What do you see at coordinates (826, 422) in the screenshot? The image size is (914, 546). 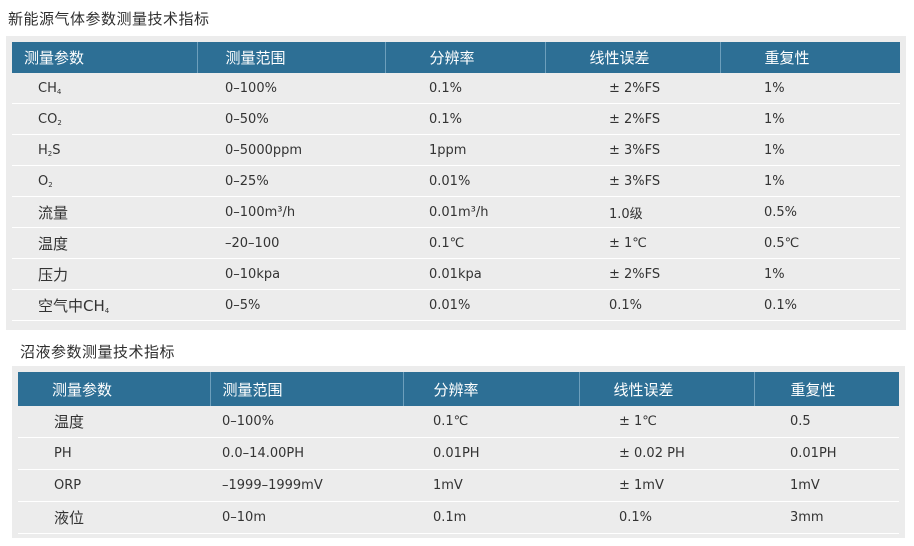 I see `repeat-cell: 0.5` at bounding box center [826, 422].